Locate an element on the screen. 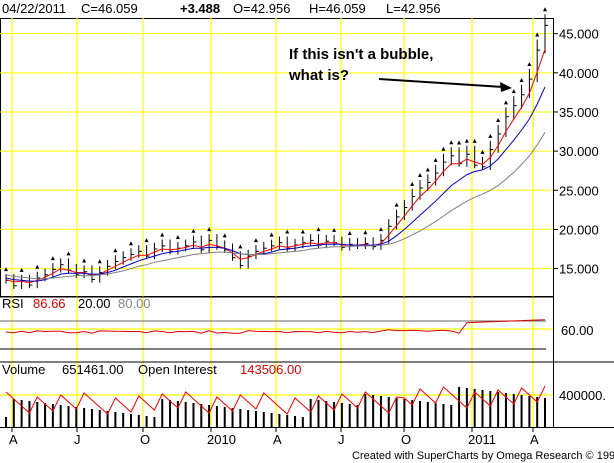 This screenshot has width=614, height=463. y-tick-label: 40.000 is located at coordinates (579, 73).